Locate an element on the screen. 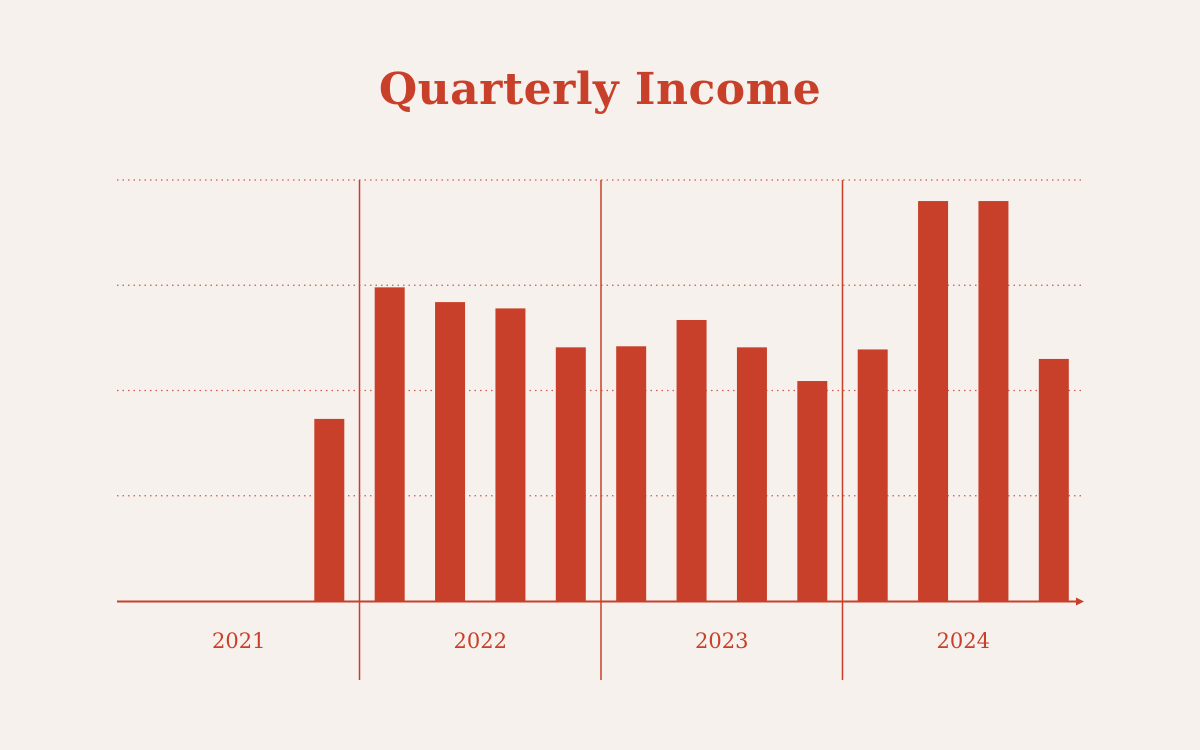 This screenshot has height=750, width=1200. bar-2022-q1 is located at coordinates (389, 444).